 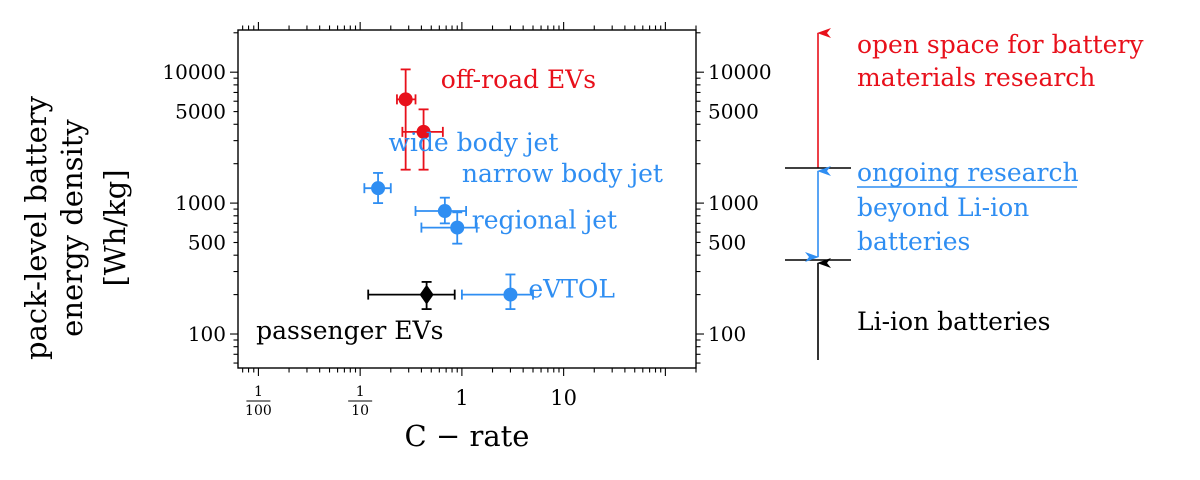 What do you see at coordinates (207, 243) in the screenshot?
I see `y-tick-label-left: 500` at bounding box center [207, 243].